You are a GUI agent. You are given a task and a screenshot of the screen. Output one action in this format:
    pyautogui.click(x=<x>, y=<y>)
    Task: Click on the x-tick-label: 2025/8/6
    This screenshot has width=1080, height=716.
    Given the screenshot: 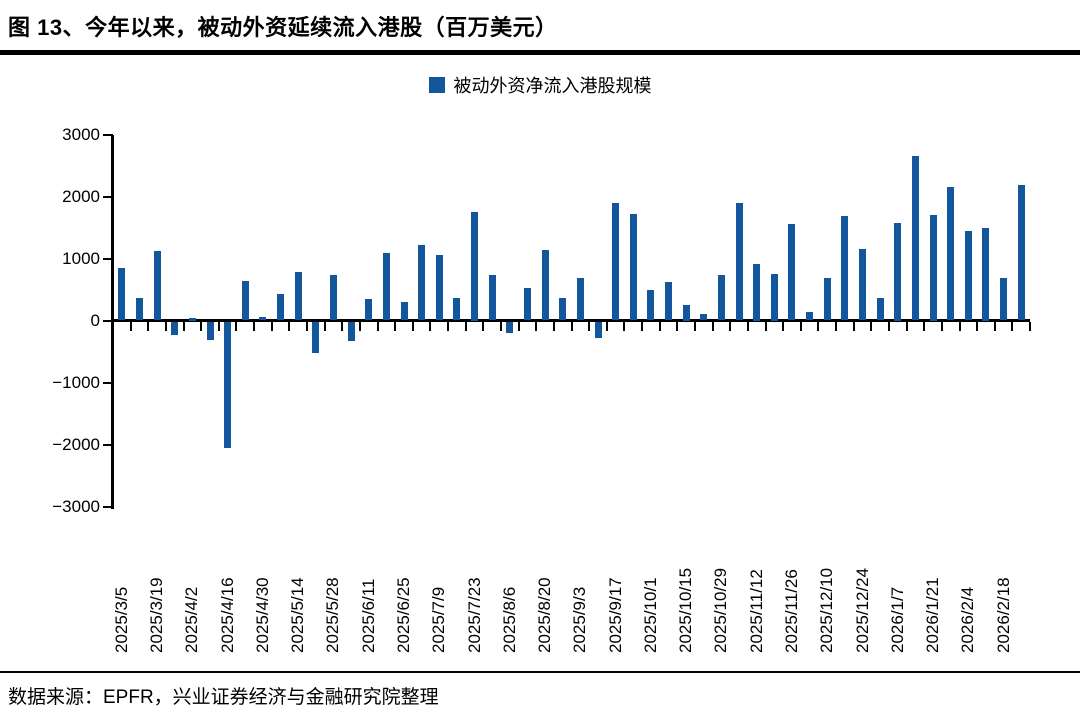 What is the action you would take?
    pyautogui.click(x=509, y=619)
    